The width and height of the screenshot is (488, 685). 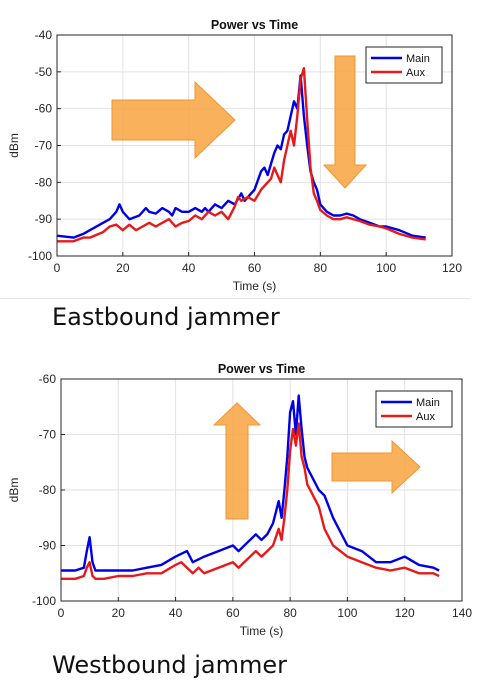 I want to click on y-tick-label: -50, so click(x=44, y=72).